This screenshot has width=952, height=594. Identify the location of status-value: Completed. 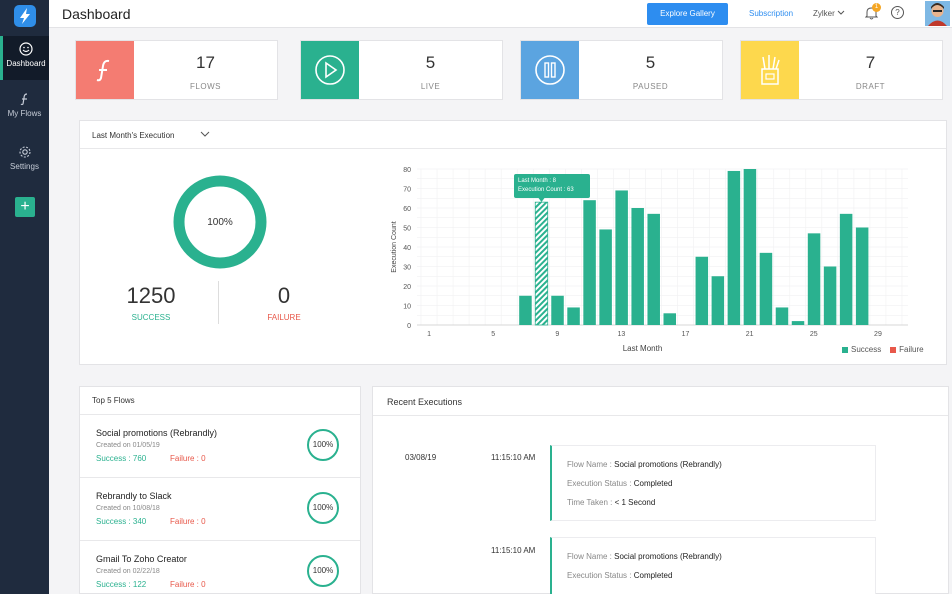
(653, 575).